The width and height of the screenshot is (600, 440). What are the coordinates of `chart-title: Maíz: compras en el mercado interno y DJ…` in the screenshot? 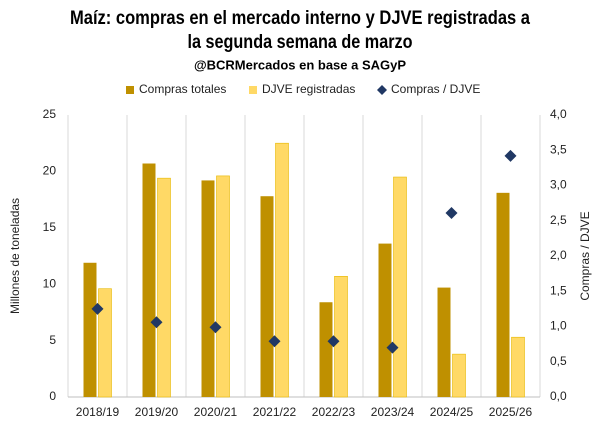 It's located at (300, 18).